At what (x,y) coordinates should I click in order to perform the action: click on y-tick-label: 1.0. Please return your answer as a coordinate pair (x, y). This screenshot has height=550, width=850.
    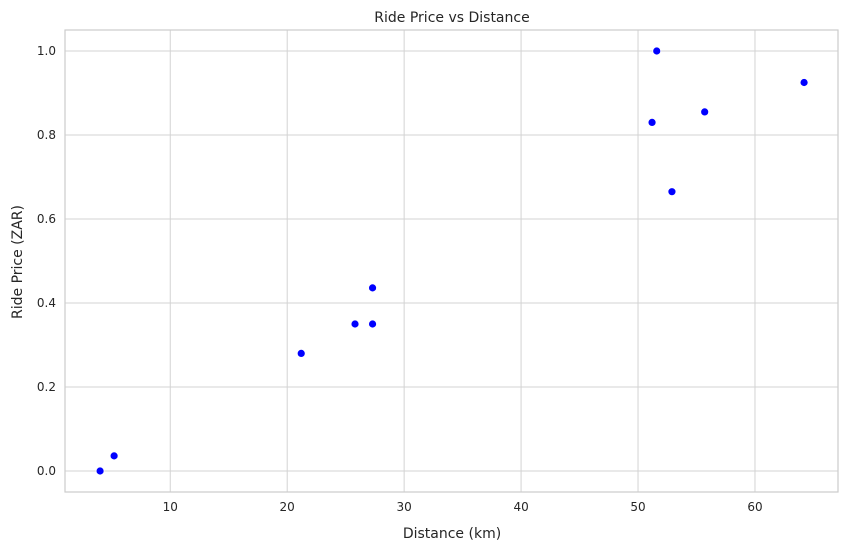
    Looking at the image, I should click on (46, 51).